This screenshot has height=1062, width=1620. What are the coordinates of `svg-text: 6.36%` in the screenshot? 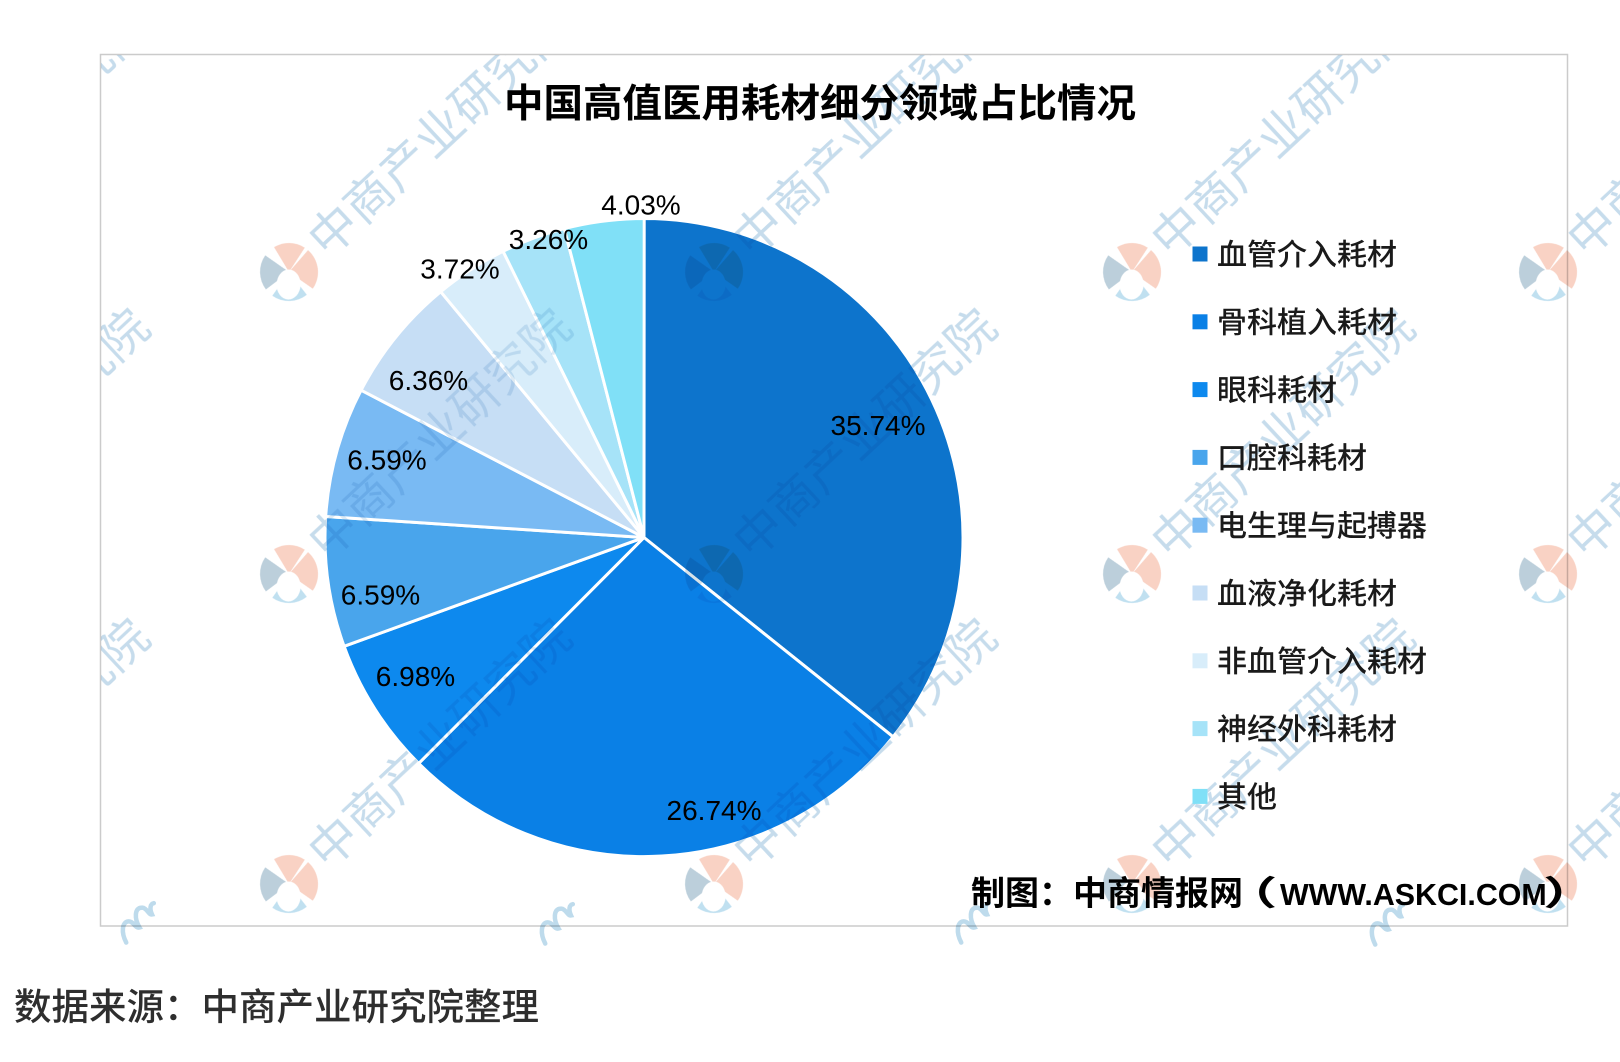 It's located at (428, 380).